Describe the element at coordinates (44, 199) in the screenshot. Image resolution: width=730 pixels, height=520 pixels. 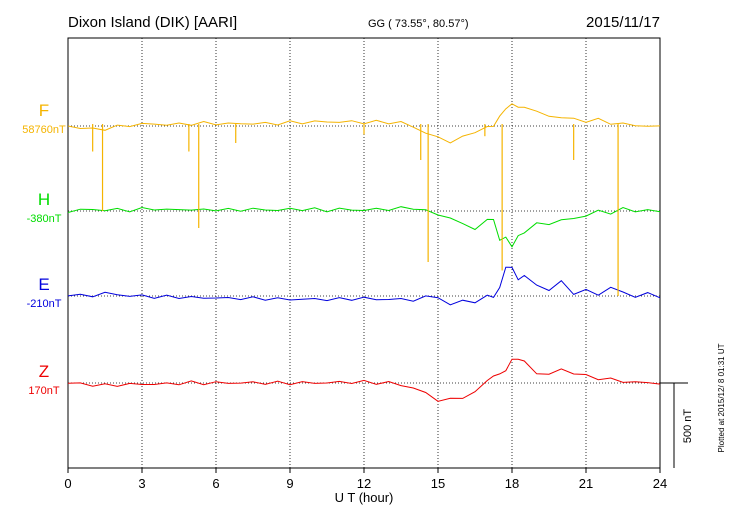
I see `series-label-h: H` at that location.